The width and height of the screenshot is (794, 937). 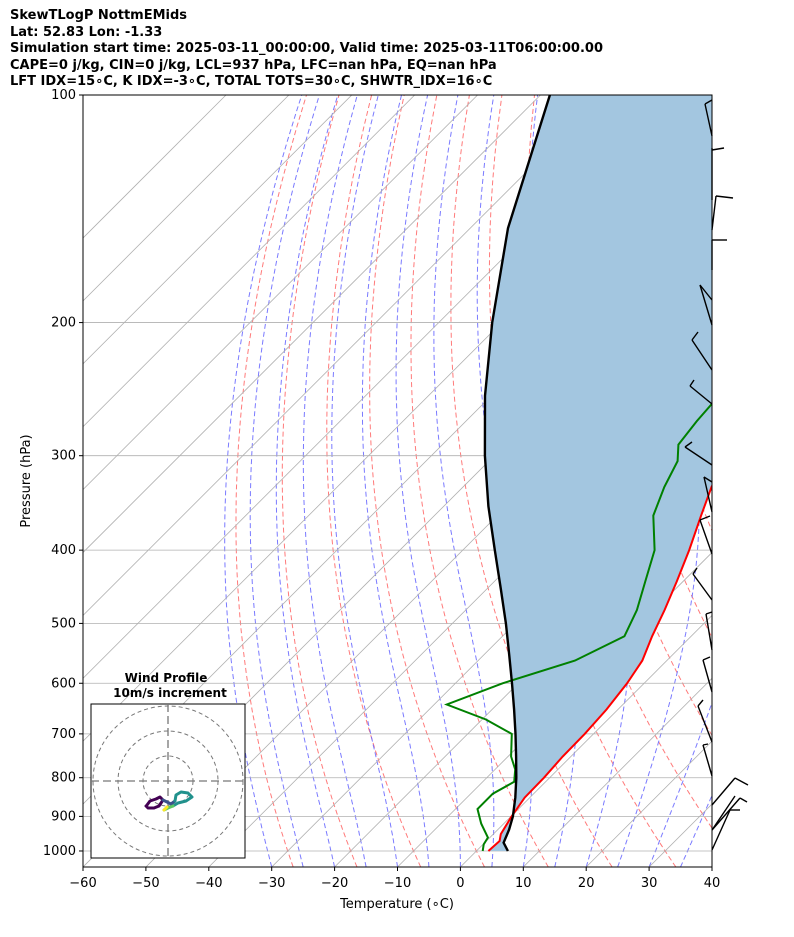 I want to click on x-tick-label: 20, so click(x=586, y=883).